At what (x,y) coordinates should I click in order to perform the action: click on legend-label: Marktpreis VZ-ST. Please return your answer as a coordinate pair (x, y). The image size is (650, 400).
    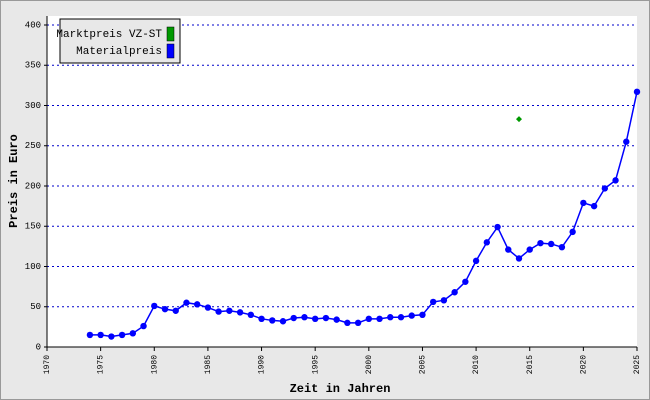
    Looking at the image, I should click on (109, 35).